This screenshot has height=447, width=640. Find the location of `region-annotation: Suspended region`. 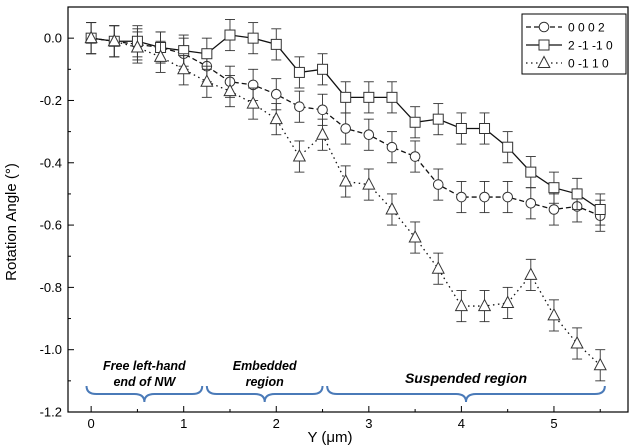

region-annotation: Suspended region is located at coordinates (466, 386).